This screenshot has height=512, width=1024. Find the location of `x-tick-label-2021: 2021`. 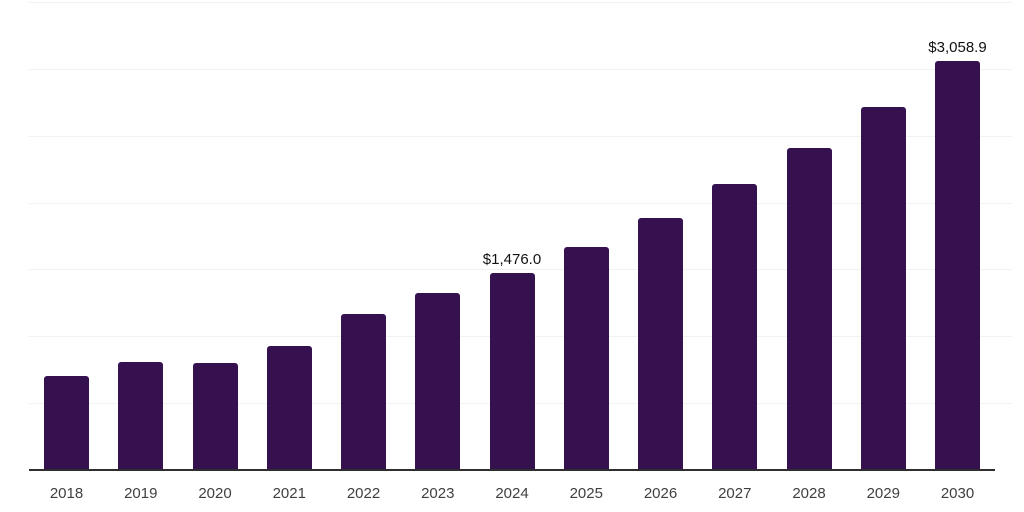

x-tick-label-2021: 2021 is located at coordinates (289, 493).